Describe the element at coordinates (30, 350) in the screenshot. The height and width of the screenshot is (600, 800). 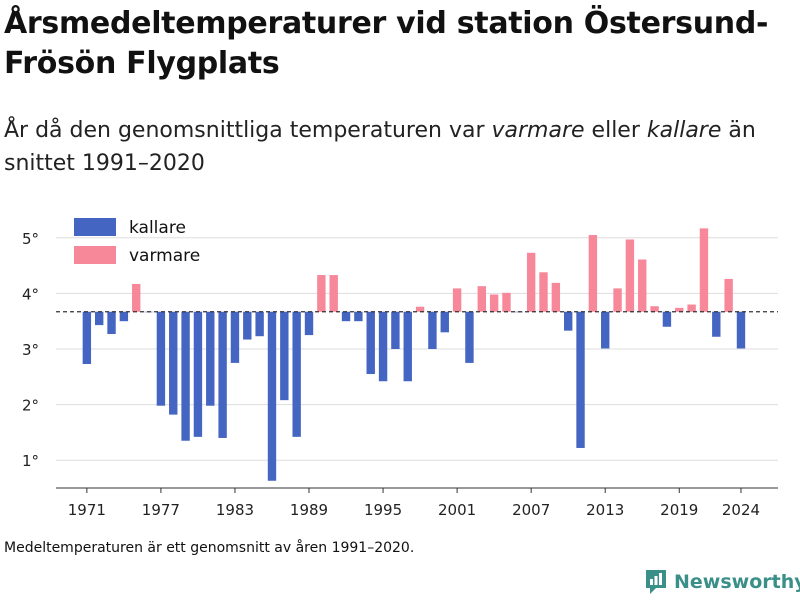
I see `y-tick-label: 3°` at that location.